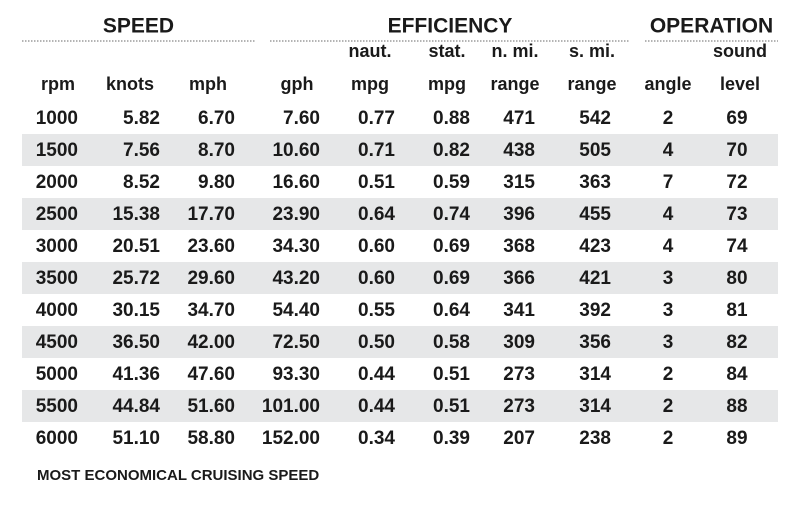  I want to click on cell: 51.10, so click(136, 438).